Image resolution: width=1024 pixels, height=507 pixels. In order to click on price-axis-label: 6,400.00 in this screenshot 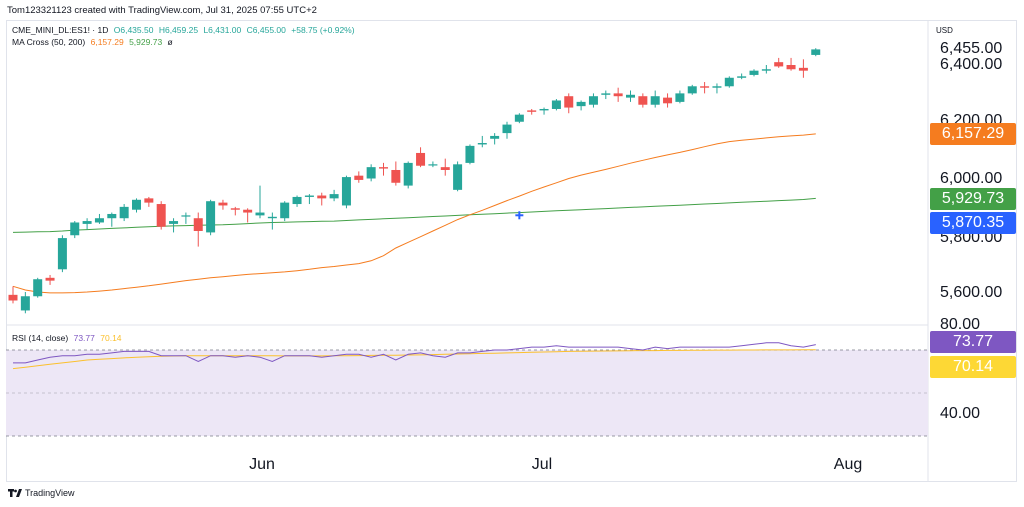, I will do `click(971, 64)`.